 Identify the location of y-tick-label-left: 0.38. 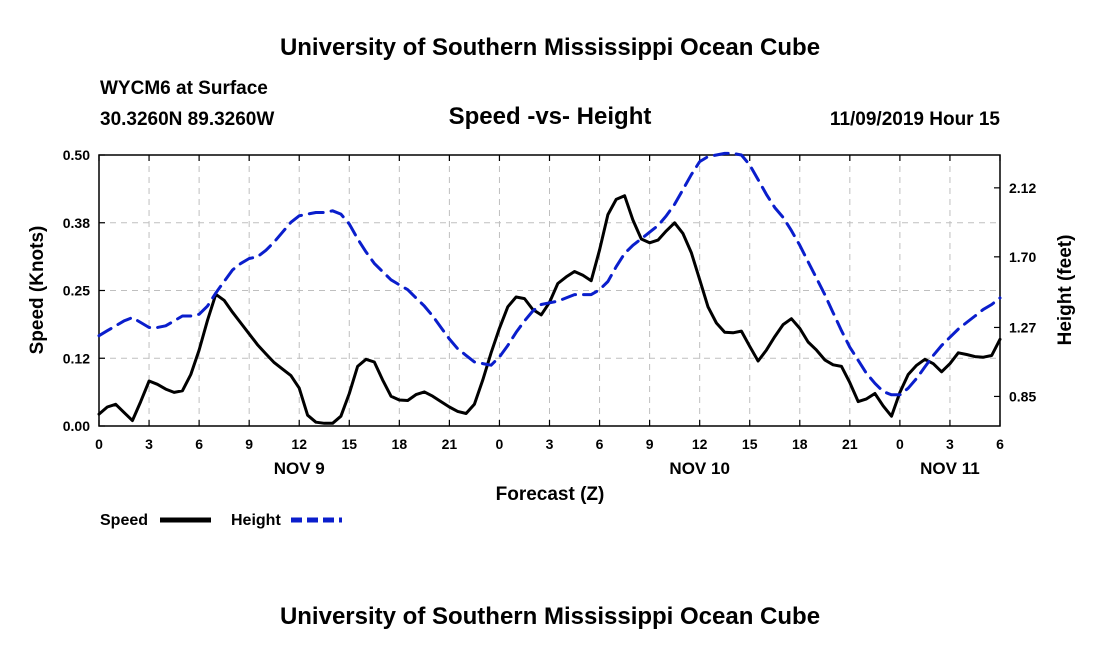
(76, 223).